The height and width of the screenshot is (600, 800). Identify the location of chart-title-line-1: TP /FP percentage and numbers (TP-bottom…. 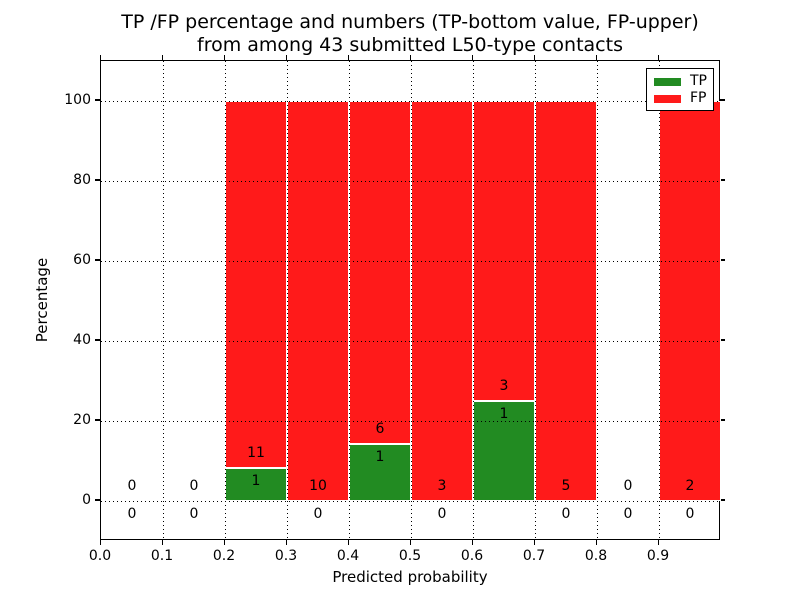
(410, 22).